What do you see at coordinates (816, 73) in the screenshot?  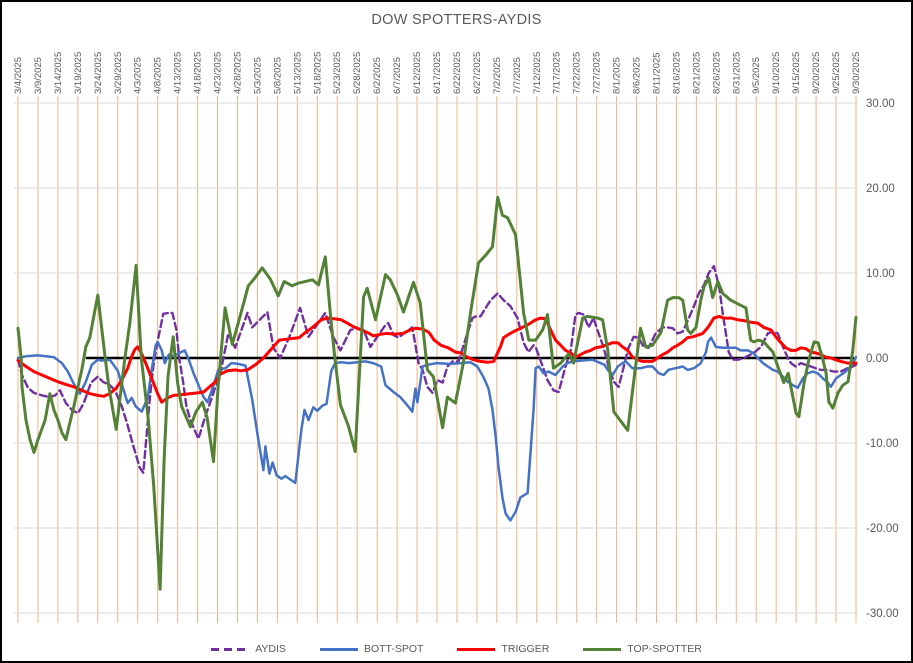 I see `x-axis-date-label: 9/20/2025` at bounding box center [816, 73].